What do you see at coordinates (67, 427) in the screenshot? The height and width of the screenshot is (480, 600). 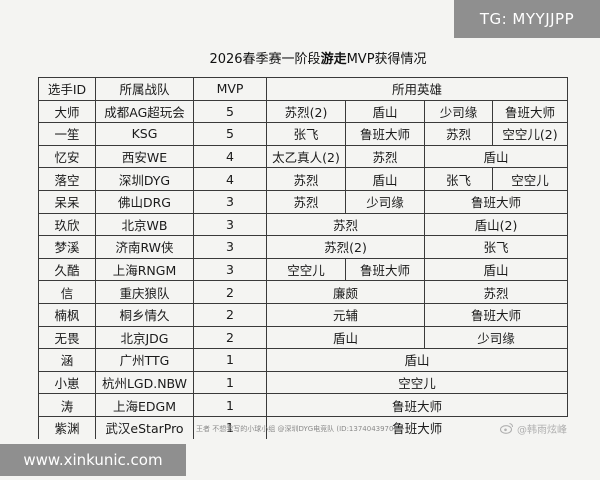 I see `player-id-cell: 紫渊` at bounding box center [67, 427].